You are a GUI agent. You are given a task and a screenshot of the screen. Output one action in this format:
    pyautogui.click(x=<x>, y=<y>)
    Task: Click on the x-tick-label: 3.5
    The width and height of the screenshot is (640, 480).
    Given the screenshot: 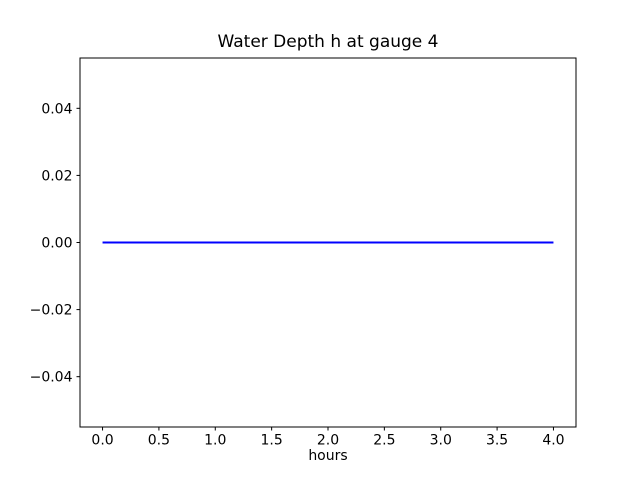 What is the action you would take?
    pyautogui.click(x=497, y=441)
    